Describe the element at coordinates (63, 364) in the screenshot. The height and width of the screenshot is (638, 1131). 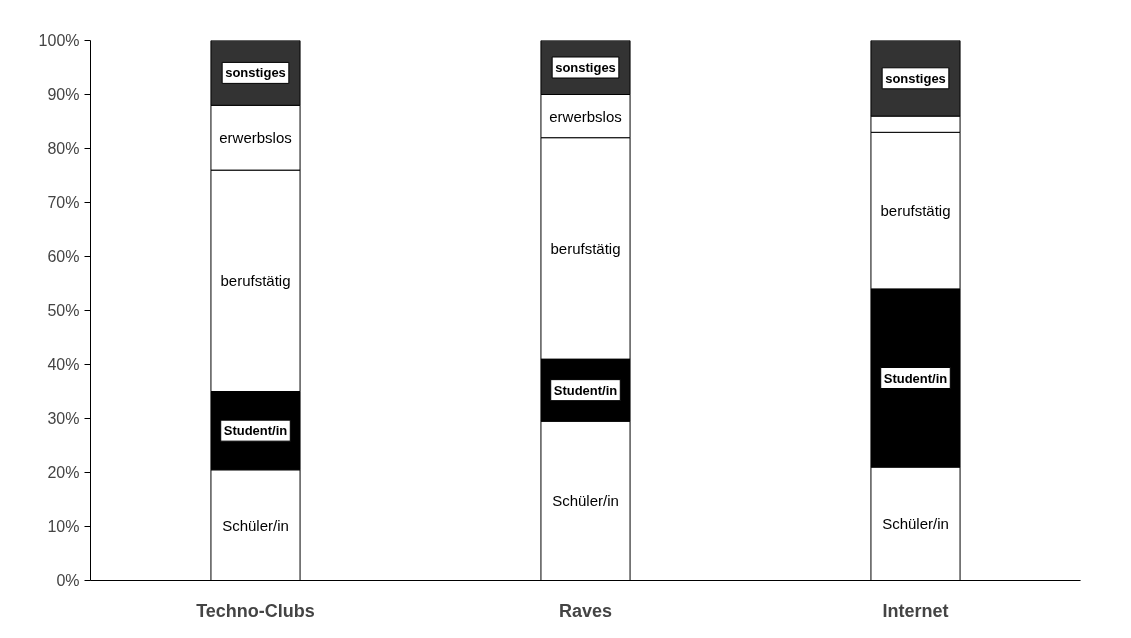
I see `y-tick-label: 40%` at that location.